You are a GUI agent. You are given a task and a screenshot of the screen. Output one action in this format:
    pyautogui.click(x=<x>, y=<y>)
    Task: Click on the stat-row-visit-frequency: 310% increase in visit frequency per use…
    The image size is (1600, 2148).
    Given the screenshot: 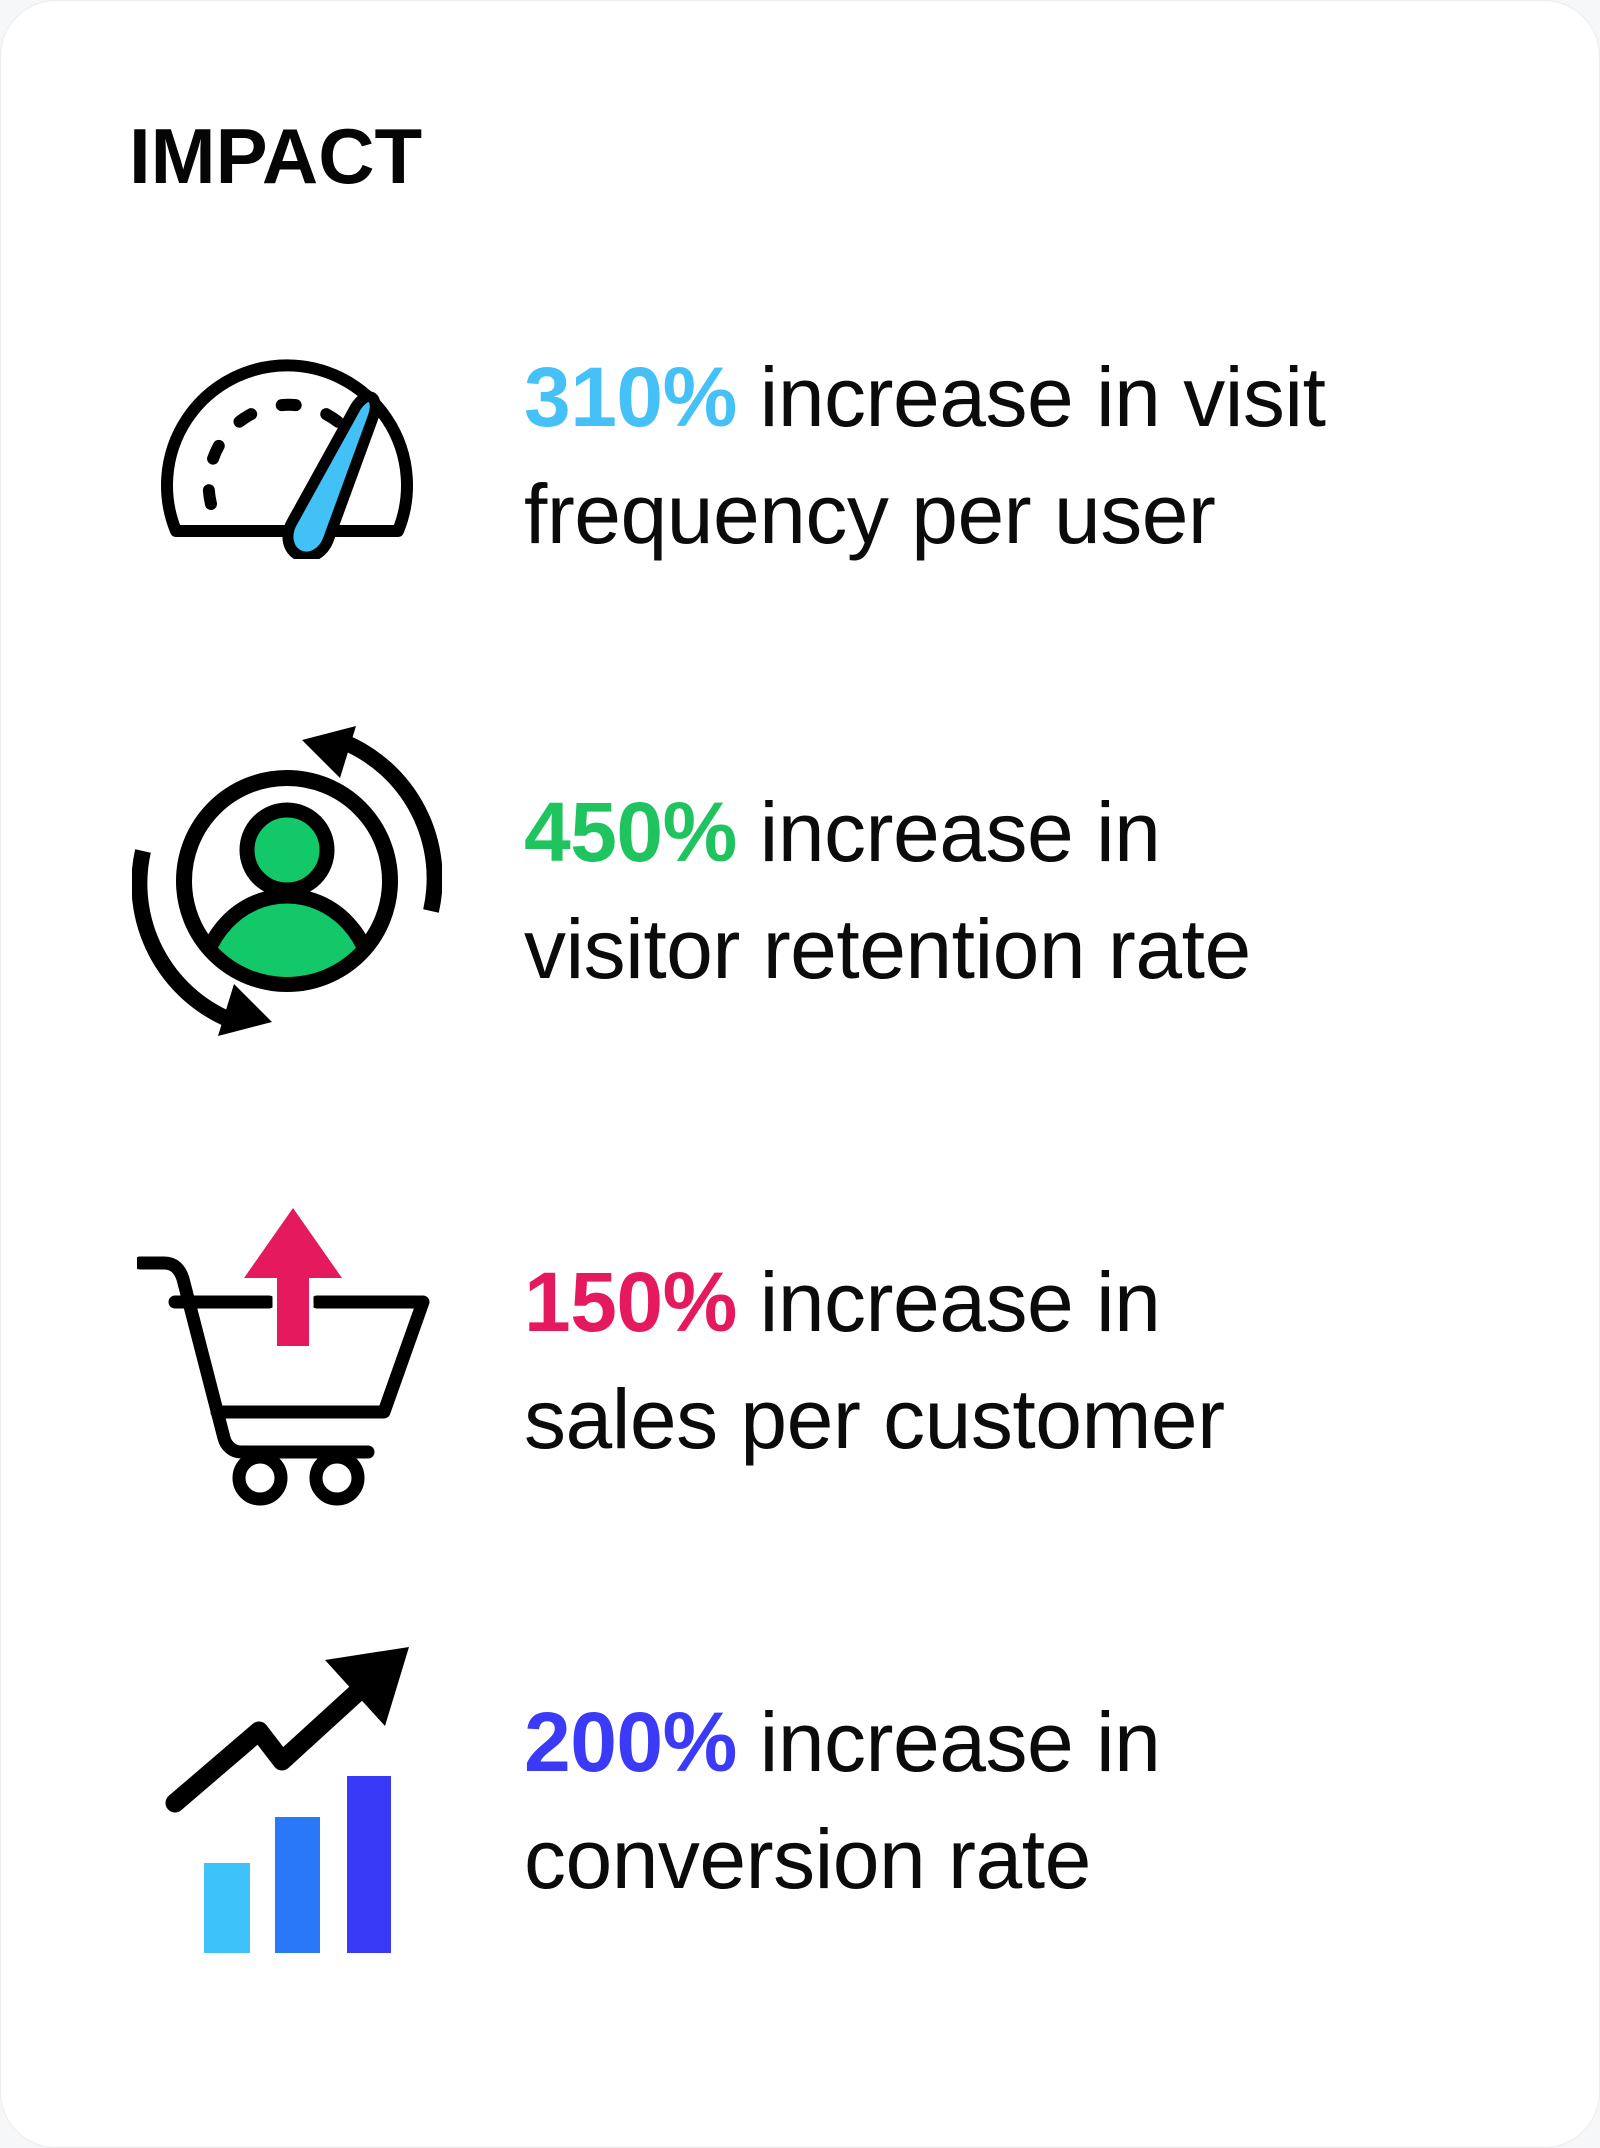 What is the action you would take?
    pyautogui.click(x=834, y=456)
    